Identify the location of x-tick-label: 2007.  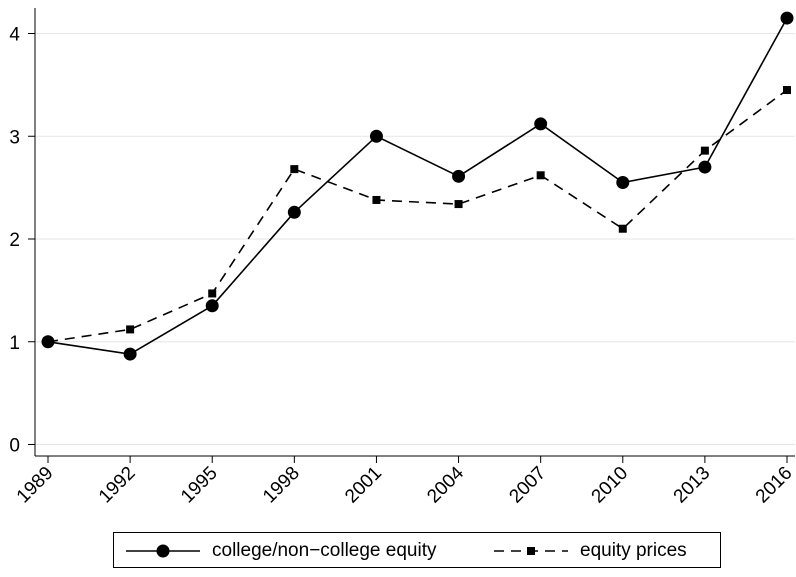
(527, 485).